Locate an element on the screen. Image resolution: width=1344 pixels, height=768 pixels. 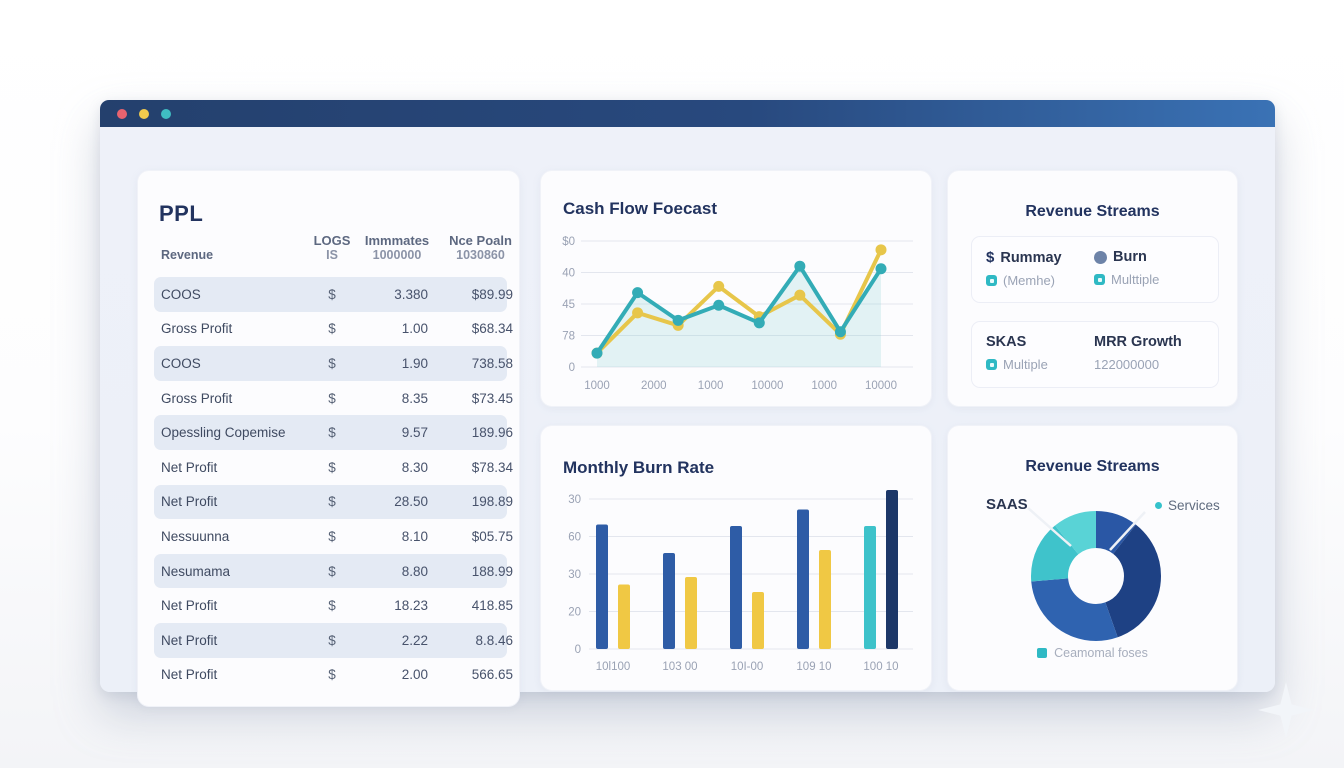
table-row: Opessling Copemise $9.57 189.96 is located at coordinates (333, 432).